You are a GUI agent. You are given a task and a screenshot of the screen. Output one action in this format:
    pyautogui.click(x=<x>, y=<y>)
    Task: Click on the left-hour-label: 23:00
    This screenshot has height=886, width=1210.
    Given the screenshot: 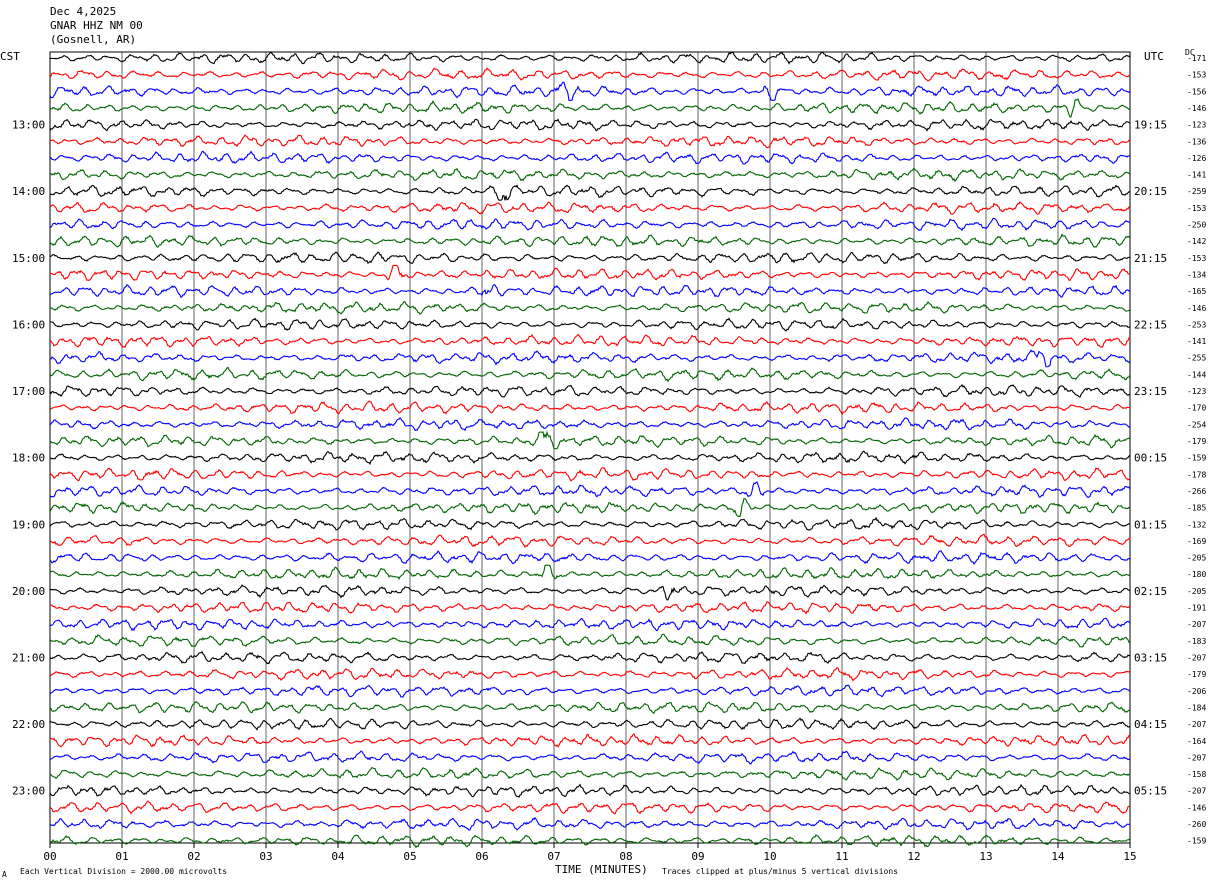 What is the action you would take?
    pyautogui.click(x=28, y=791)
    